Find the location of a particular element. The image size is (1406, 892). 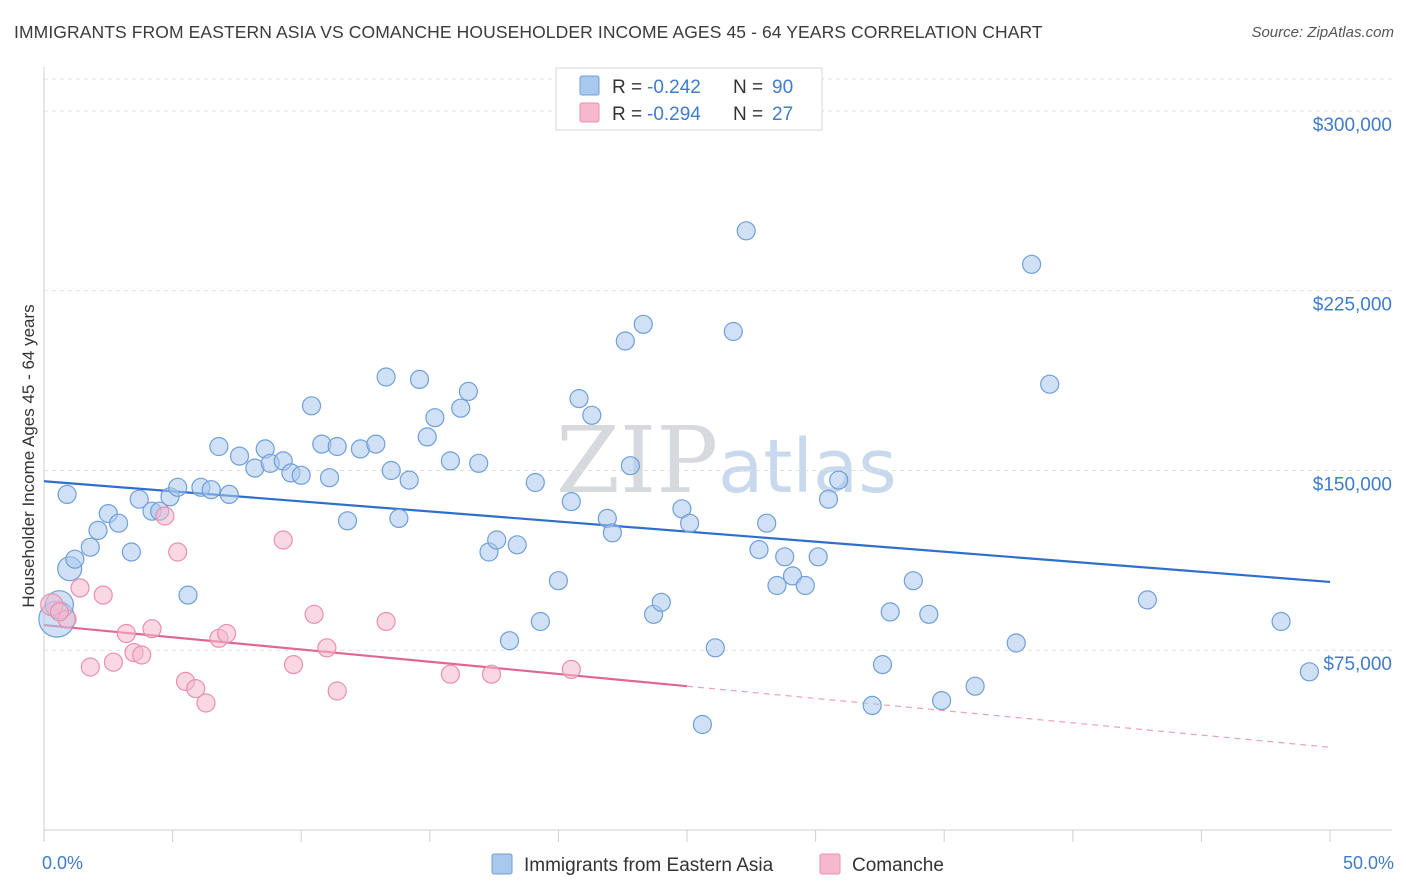

y-tick-label: $150,000 is located at coordinates (1352, 484).